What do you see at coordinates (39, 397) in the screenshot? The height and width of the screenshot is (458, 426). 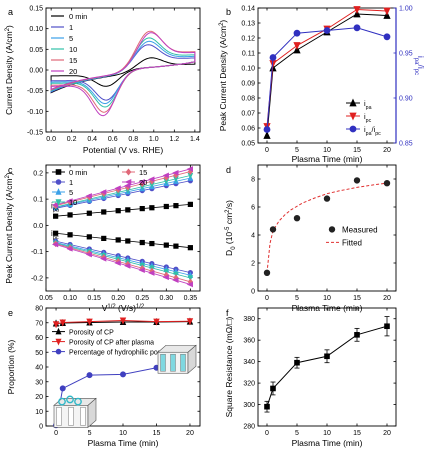 I see `y-tick-label: 20` at bounding box center [39, 397].